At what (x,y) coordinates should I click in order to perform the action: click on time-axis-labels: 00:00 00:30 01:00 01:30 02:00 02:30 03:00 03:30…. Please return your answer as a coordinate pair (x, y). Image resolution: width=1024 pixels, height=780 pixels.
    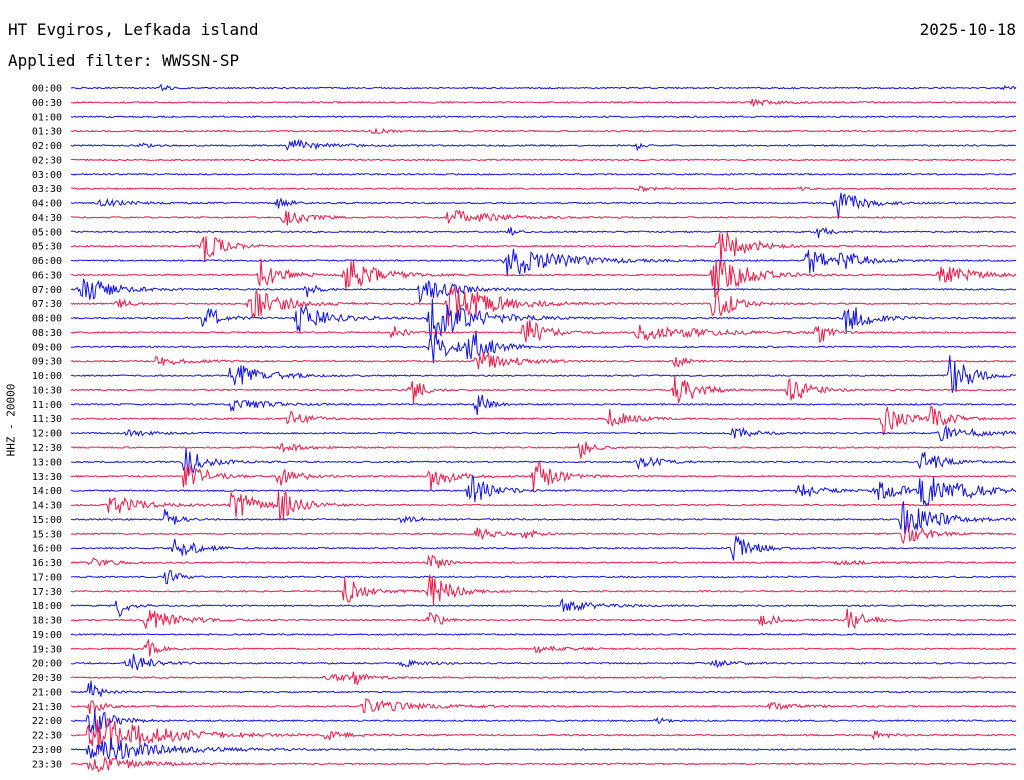
    Looking at the image, I should click on (47, 427).